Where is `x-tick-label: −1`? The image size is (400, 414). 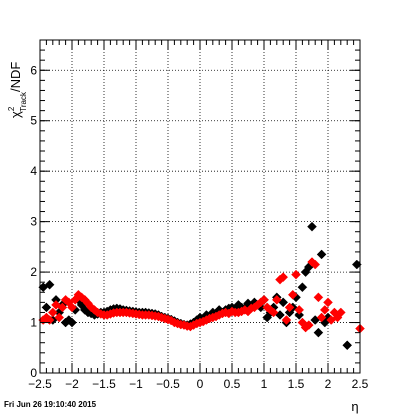
x-tick-label: −1 is located at coordinates (136, 384).